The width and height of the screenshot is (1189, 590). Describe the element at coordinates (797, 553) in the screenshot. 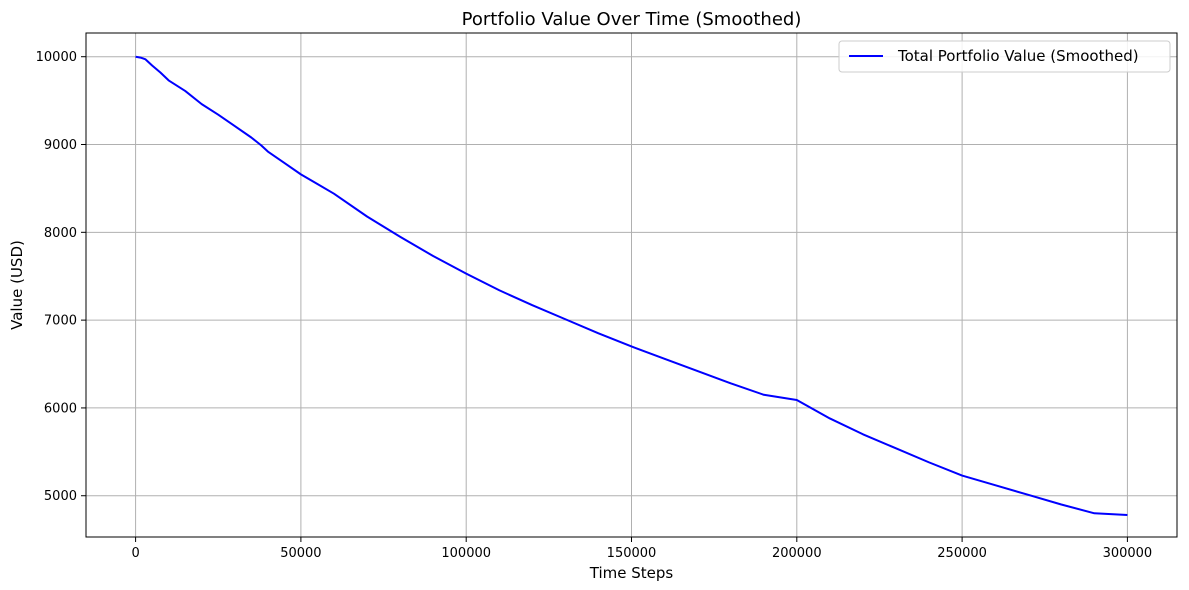

I see `x-tick-label: 200000` at that location.